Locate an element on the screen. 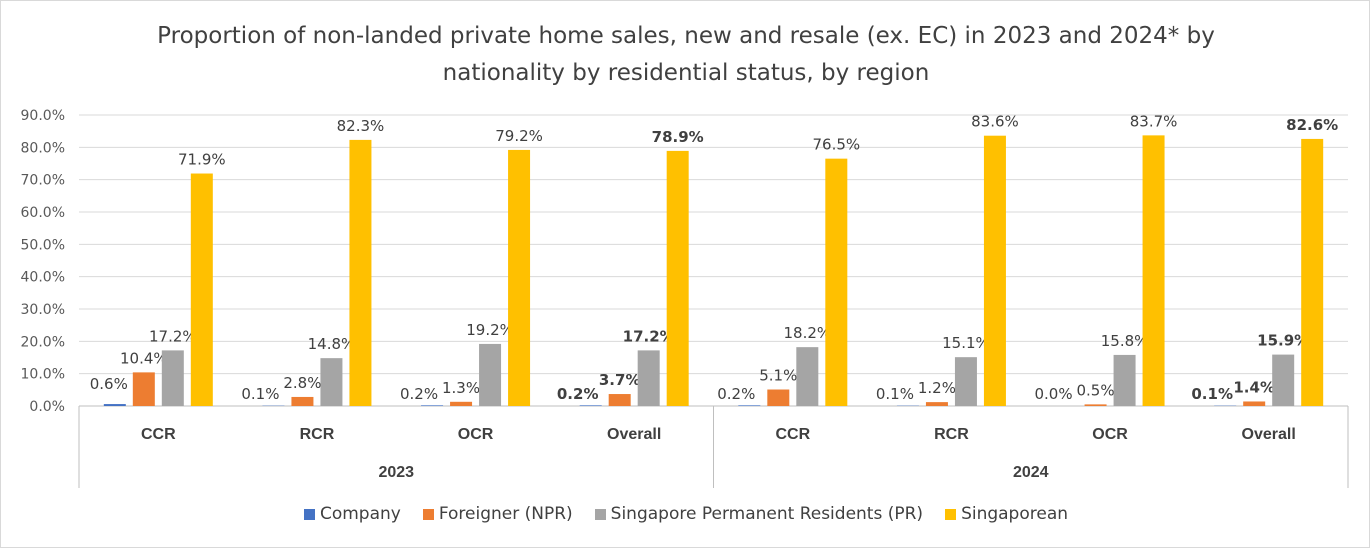  data-label: 15.8% is located at coordinates (1125, 341).